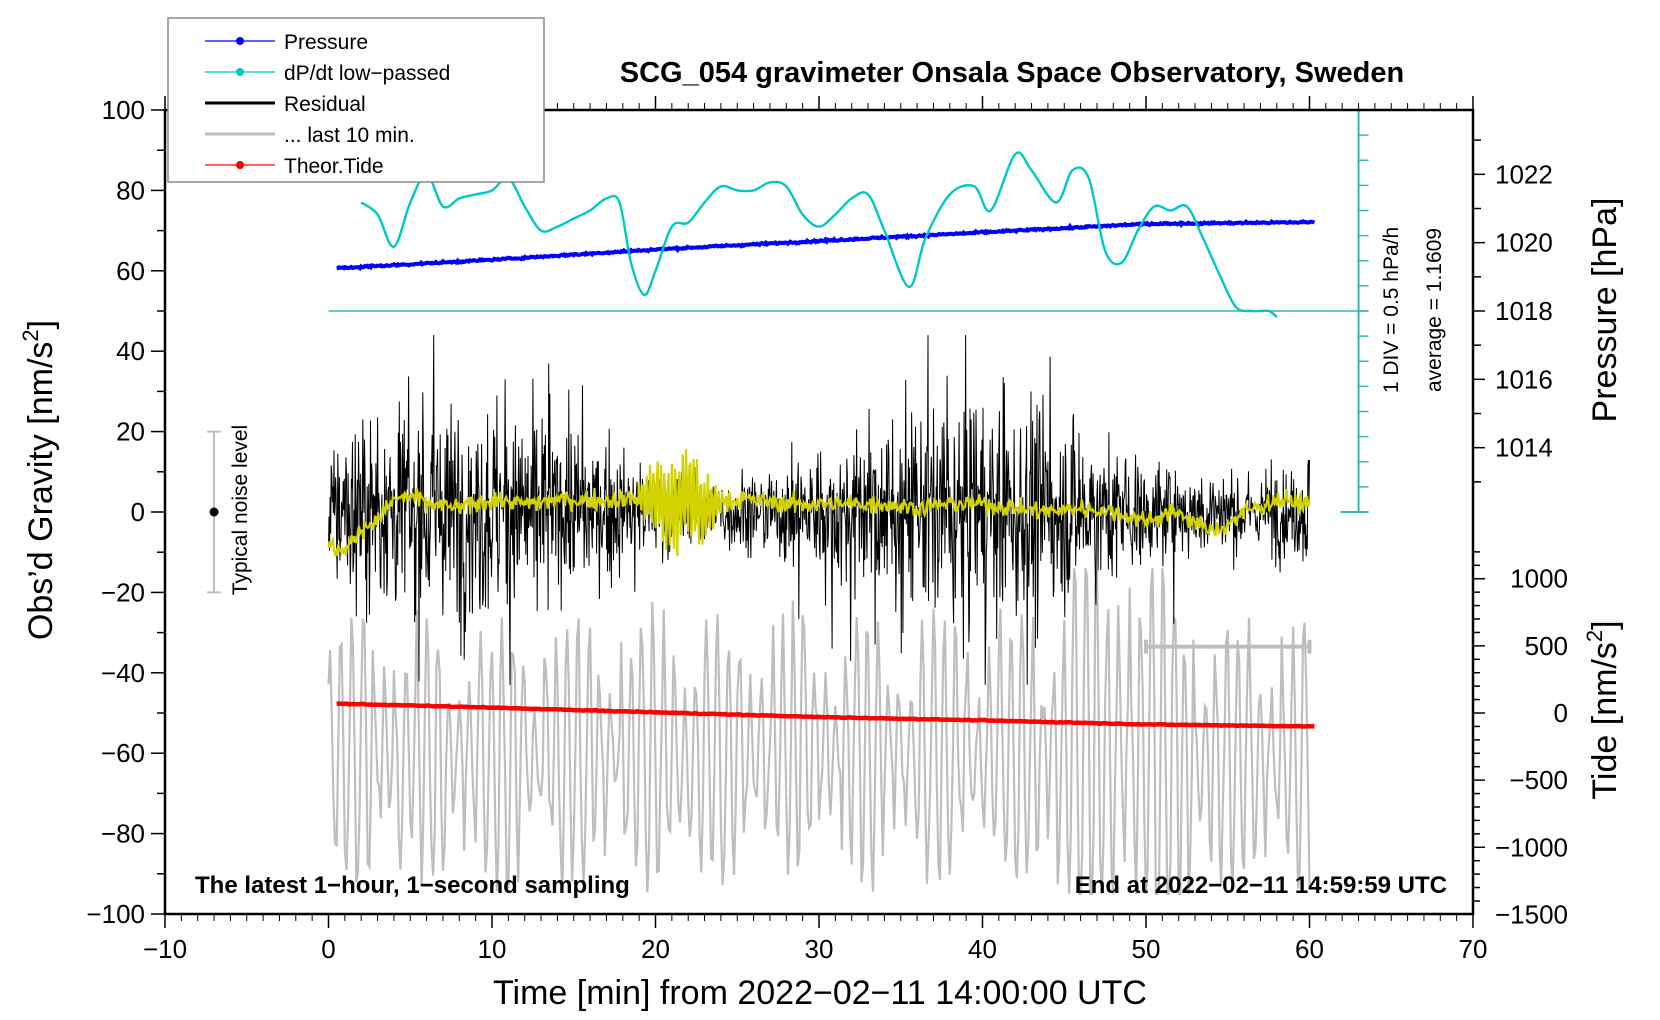 The height and width of the screenshot is (1020, 1660). Describe the element at coordinates (825, 715) in the screenshot. I see `series-theor-tide` at that location.